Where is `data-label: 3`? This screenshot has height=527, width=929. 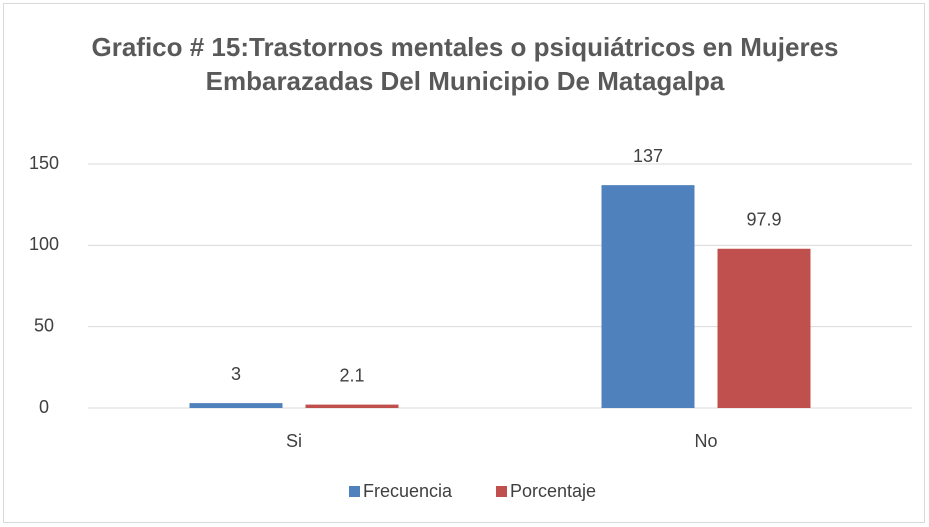
data-label: 3 is located at coordinates (236, 374).